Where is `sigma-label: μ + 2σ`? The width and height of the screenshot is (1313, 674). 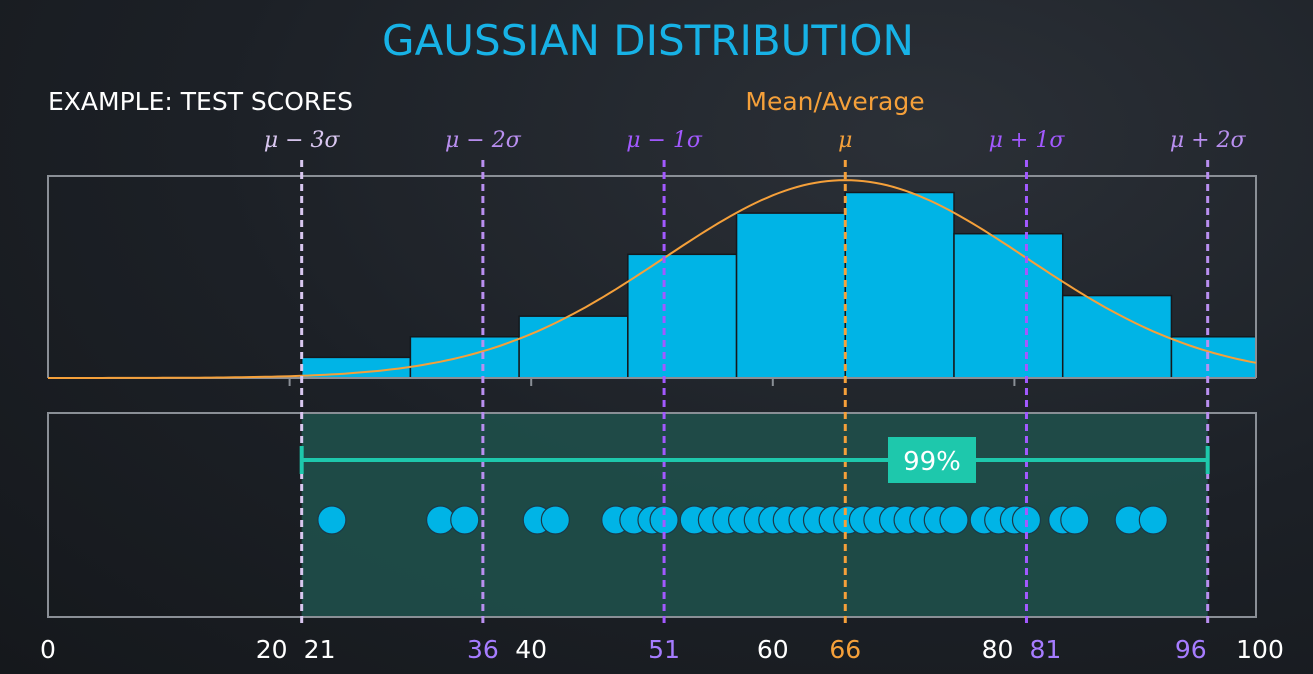 sigma-label: μ + 2σ is located at coordinates (1208, 140).